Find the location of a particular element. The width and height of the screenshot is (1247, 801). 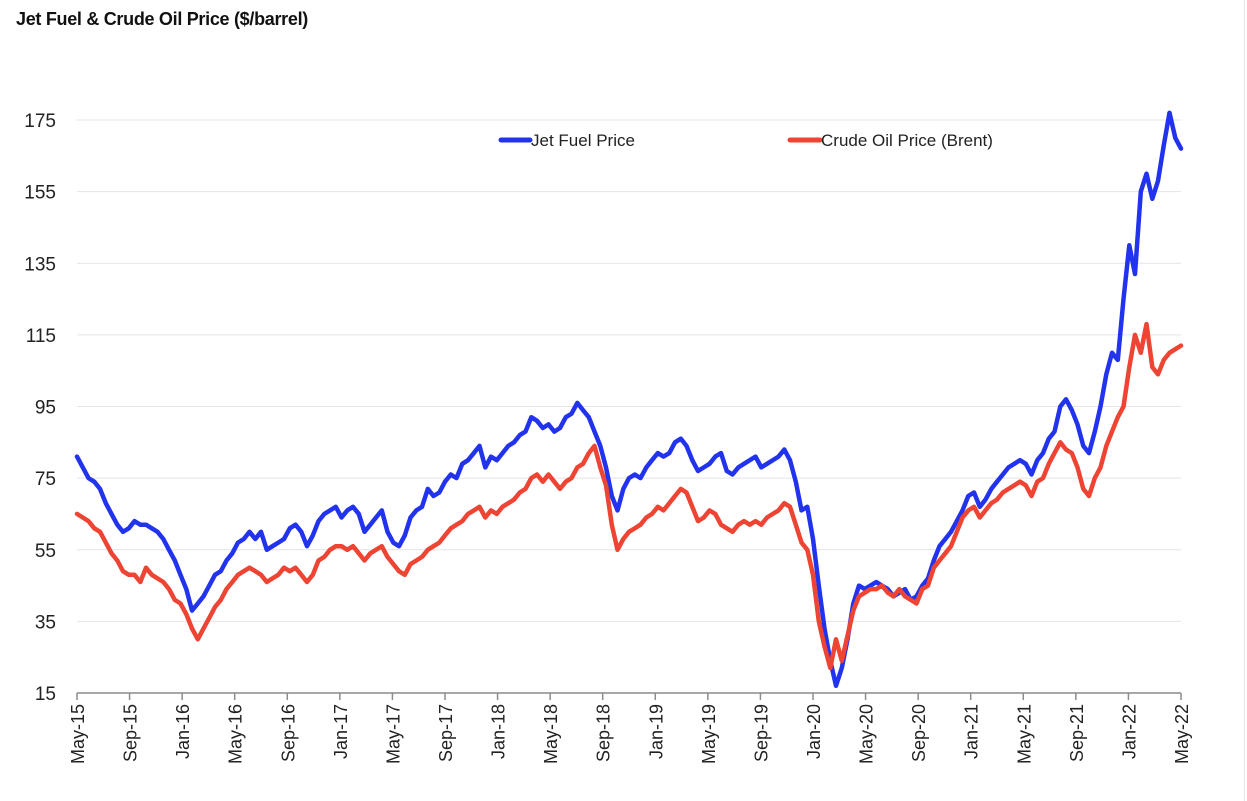

x-tick-label: May-22 is located at coordinates (1182, 734).